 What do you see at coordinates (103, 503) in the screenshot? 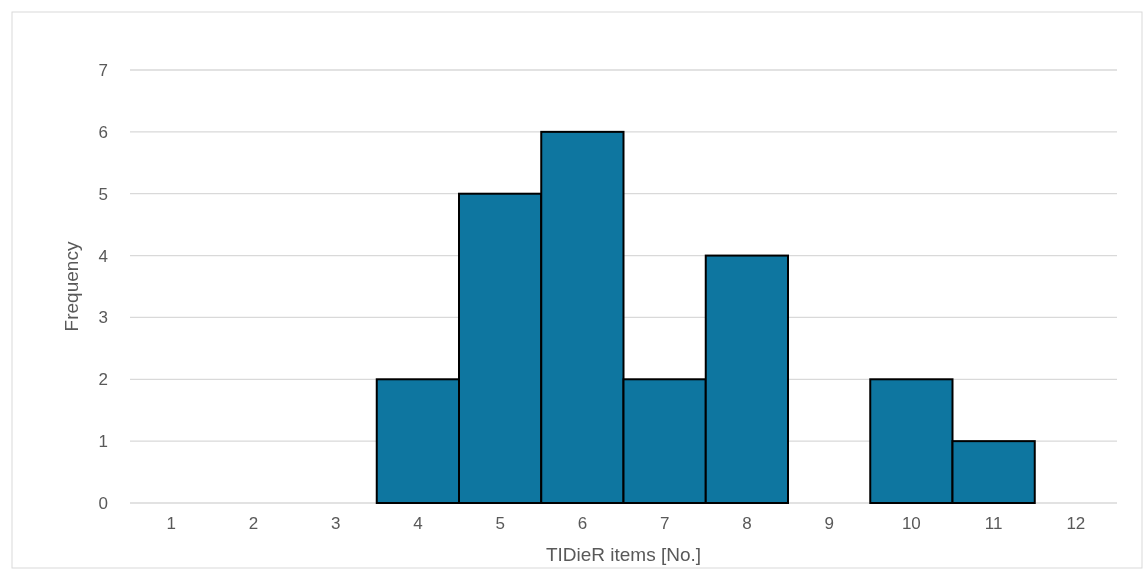
I see `y-tick-label: 0` at bounding box center [103, 503].